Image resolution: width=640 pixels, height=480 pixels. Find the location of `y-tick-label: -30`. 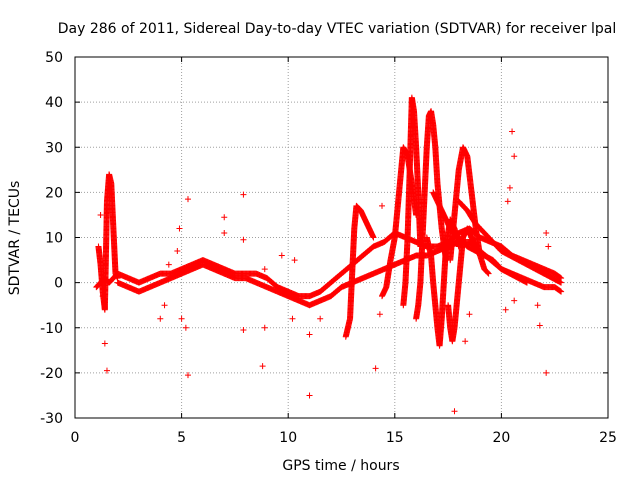

y-tick-label: -30 is located at coordinates (51, 419).